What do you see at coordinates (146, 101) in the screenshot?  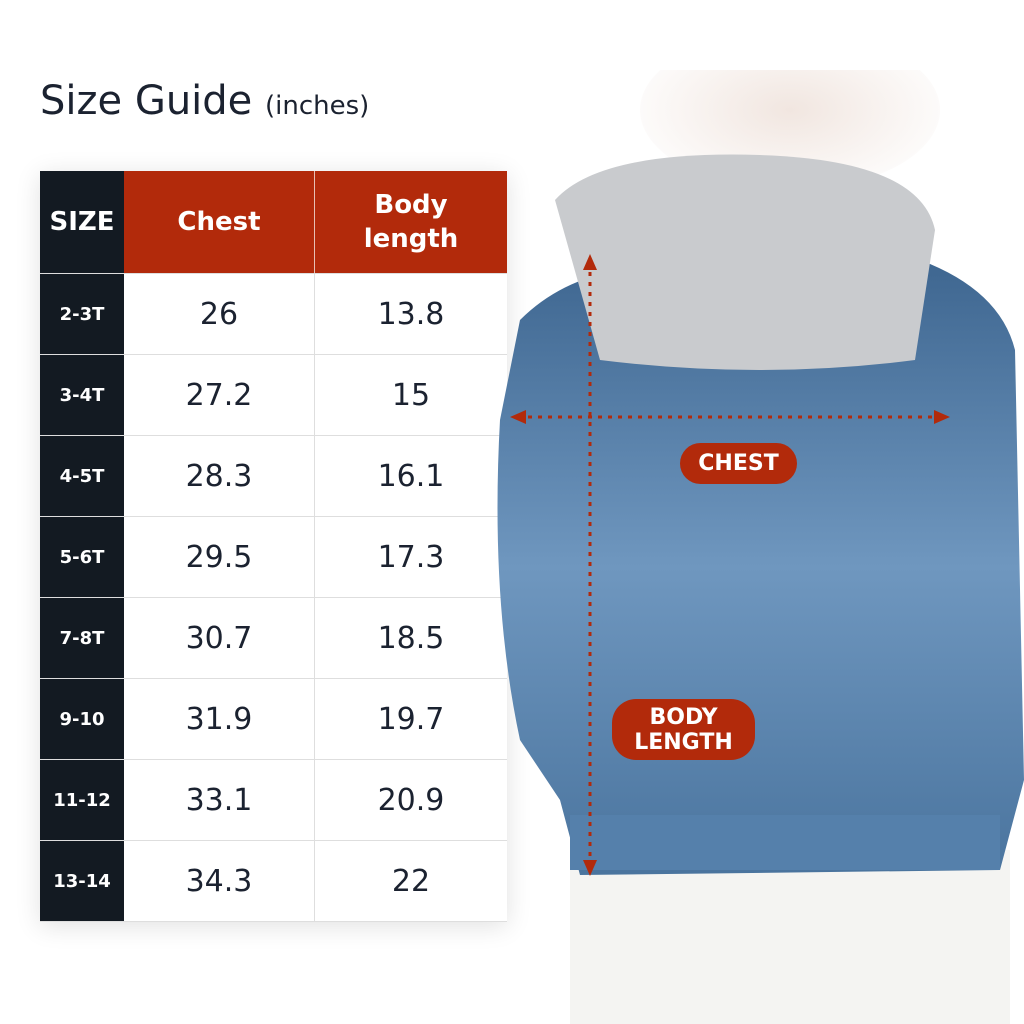 I see `title-main: Size Guide` at bounding box center [146, 101].